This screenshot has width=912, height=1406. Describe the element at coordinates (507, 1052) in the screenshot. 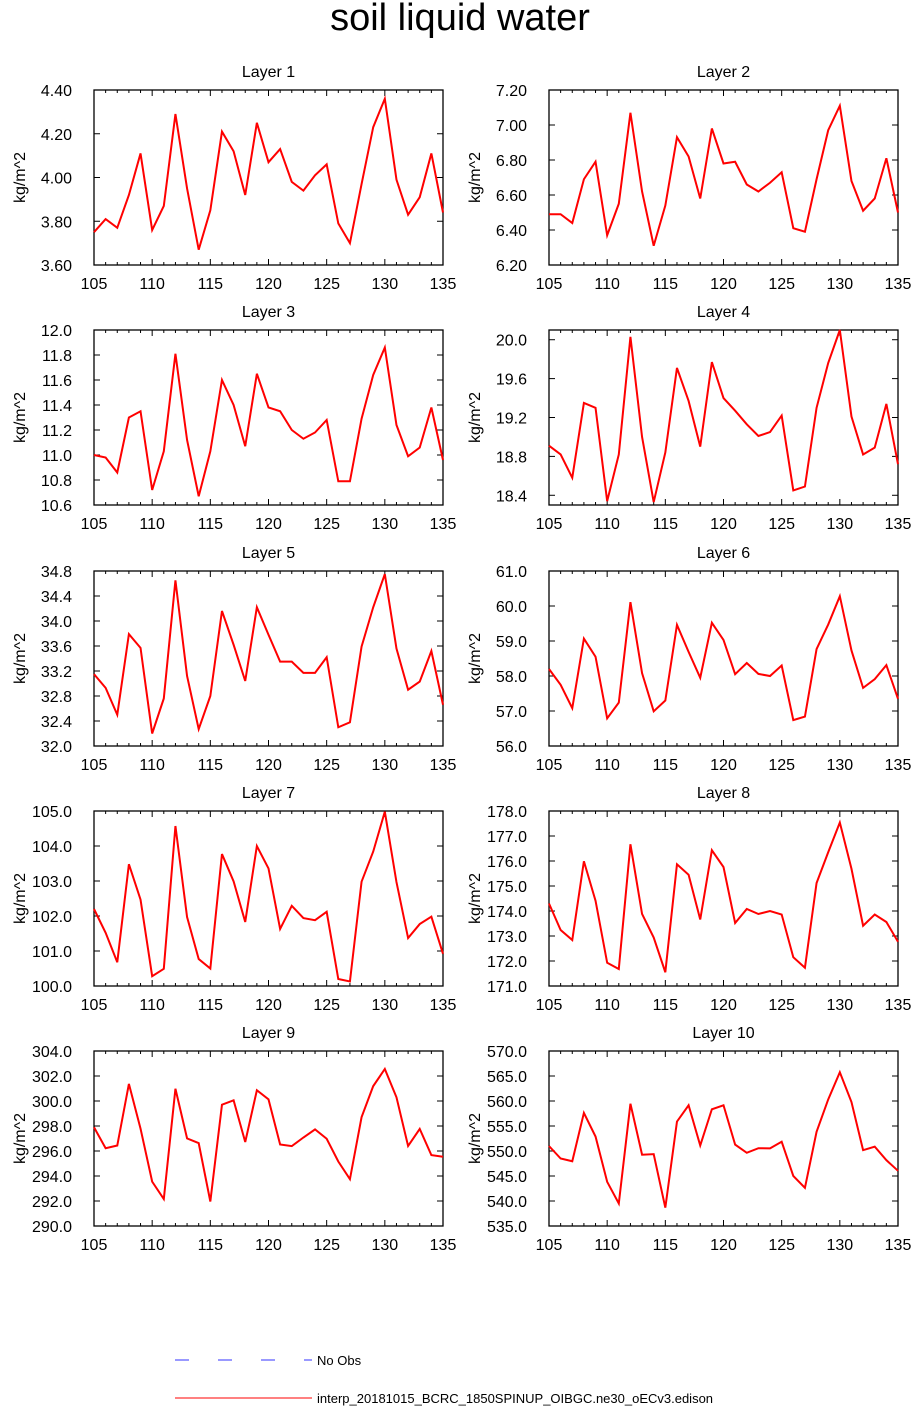

I see `y-tick-label: 570.0` at that location.